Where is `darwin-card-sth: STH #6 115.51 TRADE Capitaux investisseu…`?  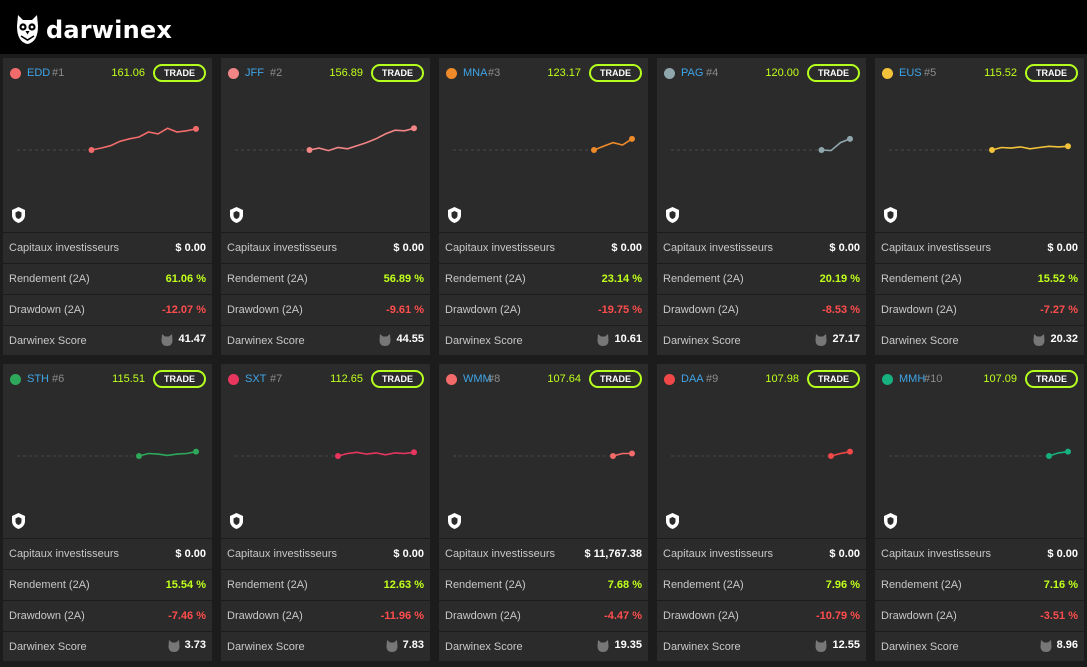
darwin-card-sth: STH #6 115.51 TRADE Capitaux investisseu… is located at coordinates (107, 512).